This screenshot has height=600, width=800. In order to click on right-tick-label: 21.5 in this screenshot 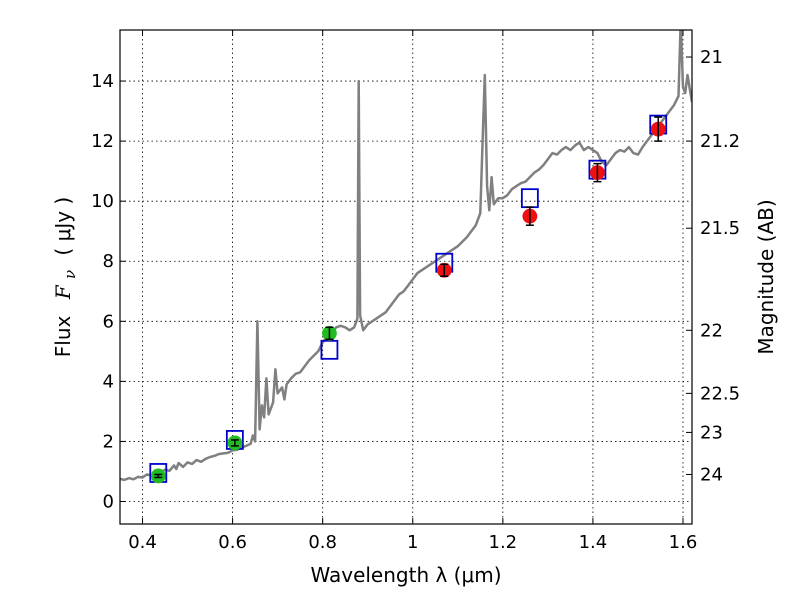, I will do `click(720, 228)`.